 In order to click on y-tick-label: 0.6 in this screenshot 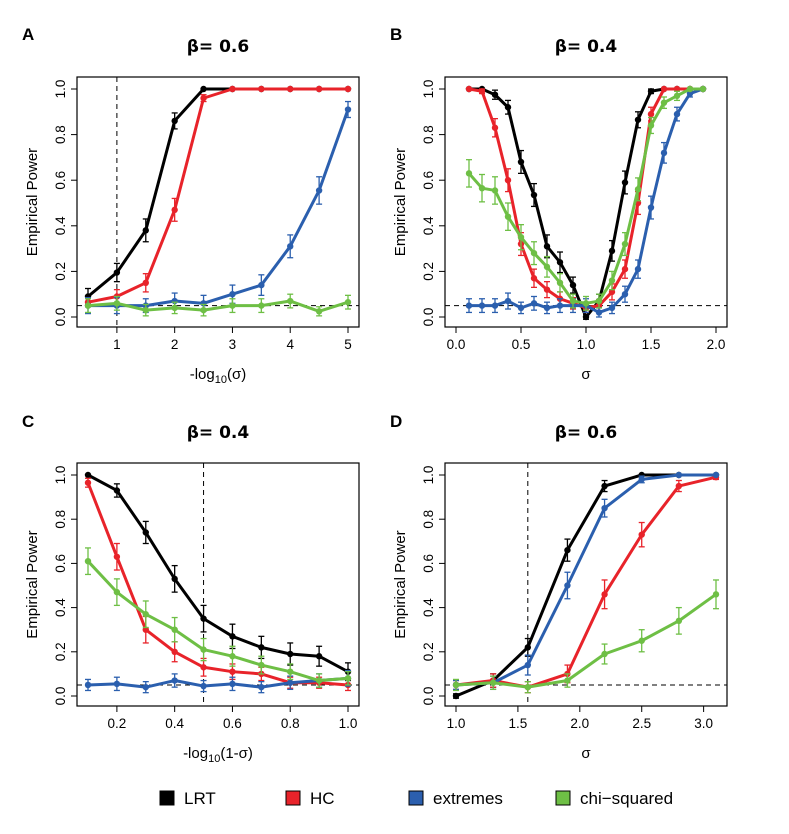, I will do `click(60, 180)`.